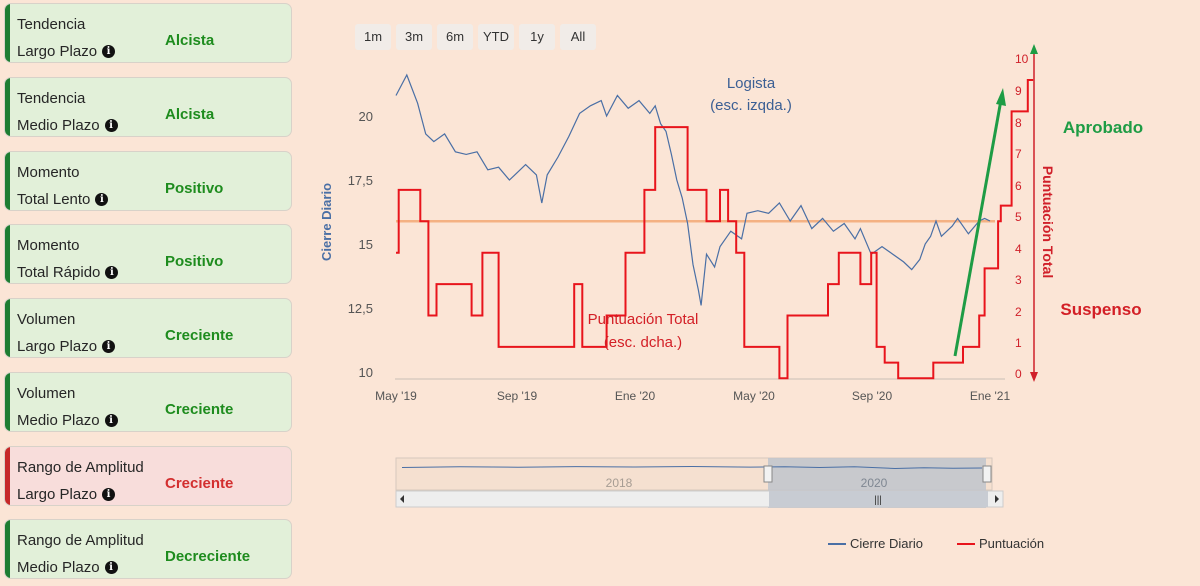 This screenshot has height=586, width=1200. I want to click on price-annotation: Logista, so click(751, 83).